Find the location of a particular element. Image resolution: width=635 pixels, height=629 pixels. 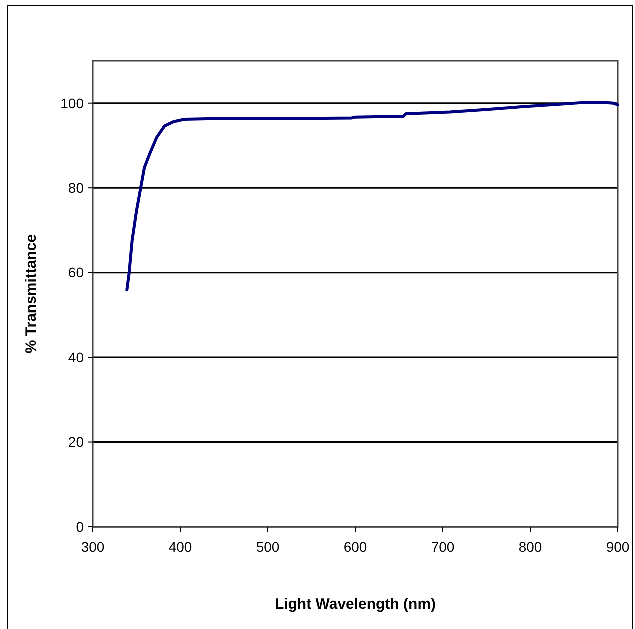

y-tick-label: 40 is located at coordinates (76, 357).